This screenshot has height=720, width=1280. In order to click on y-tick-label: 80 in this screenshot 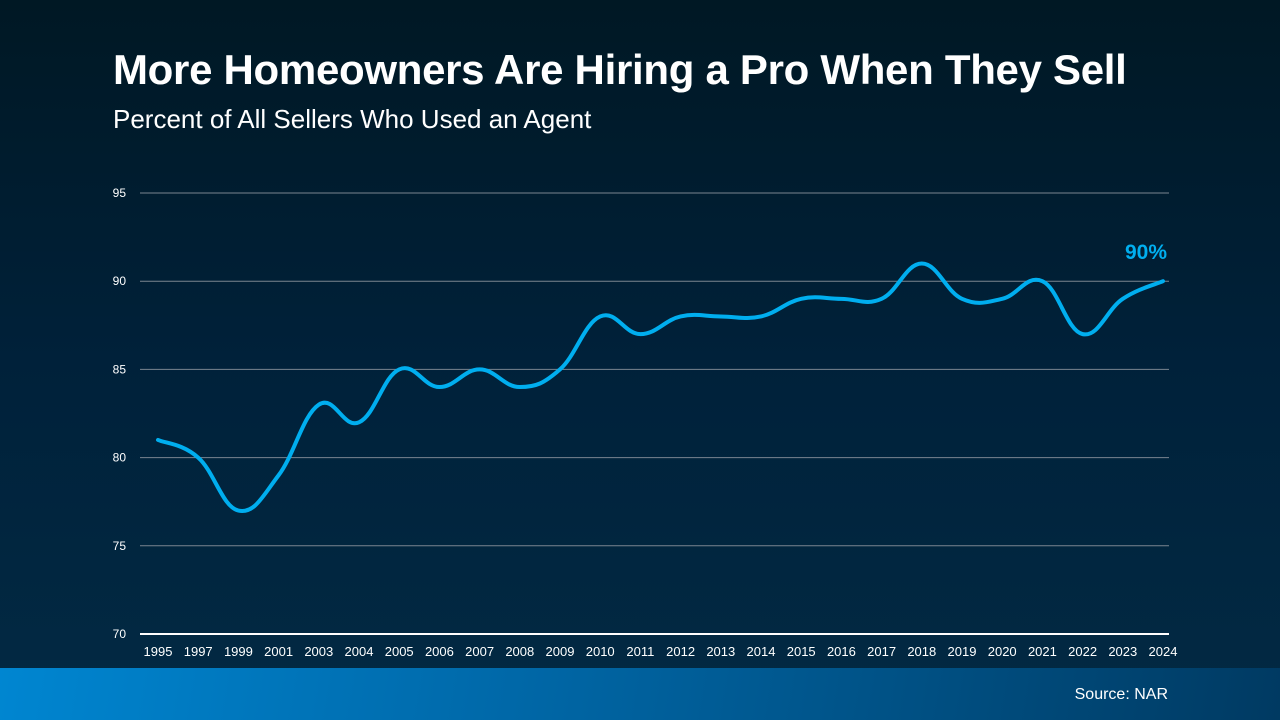, I will do `click(120, 458)`.